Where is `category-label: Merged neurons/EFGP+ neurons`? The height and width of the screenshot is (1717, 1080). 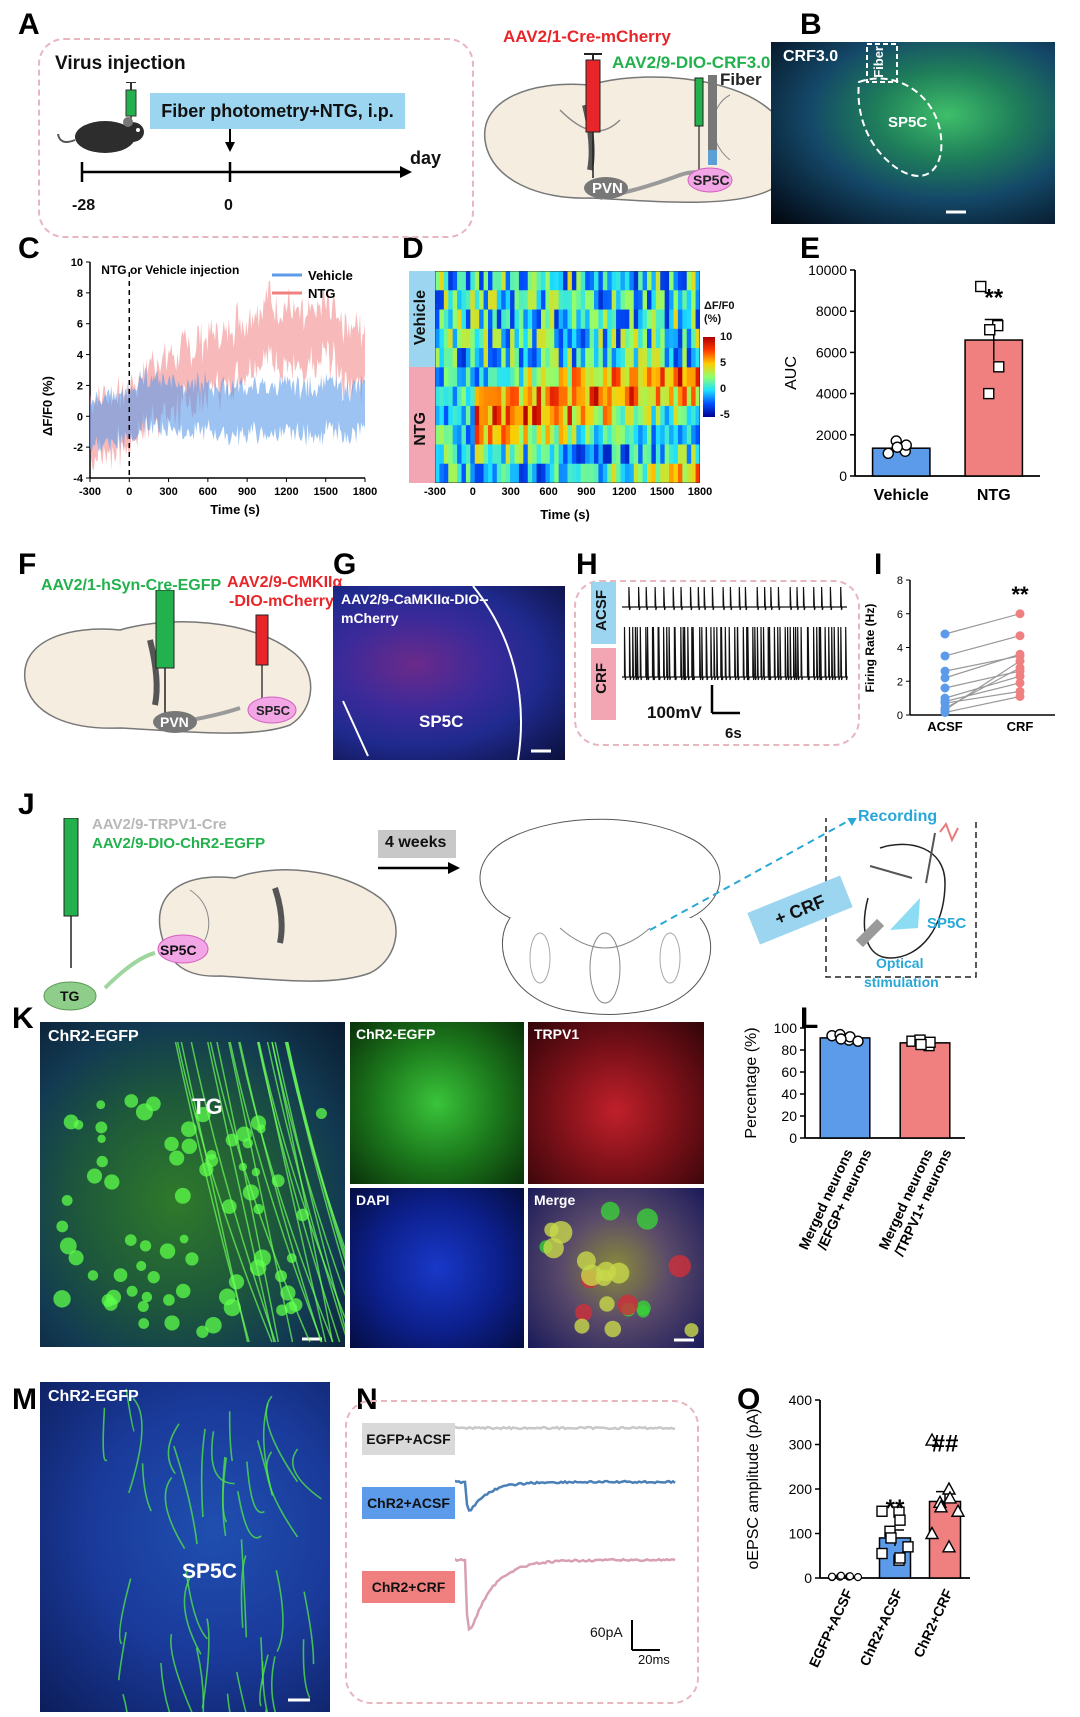
category-label: Merged neurons/EFGP+ neurons is located at coordinates (834, 1199).